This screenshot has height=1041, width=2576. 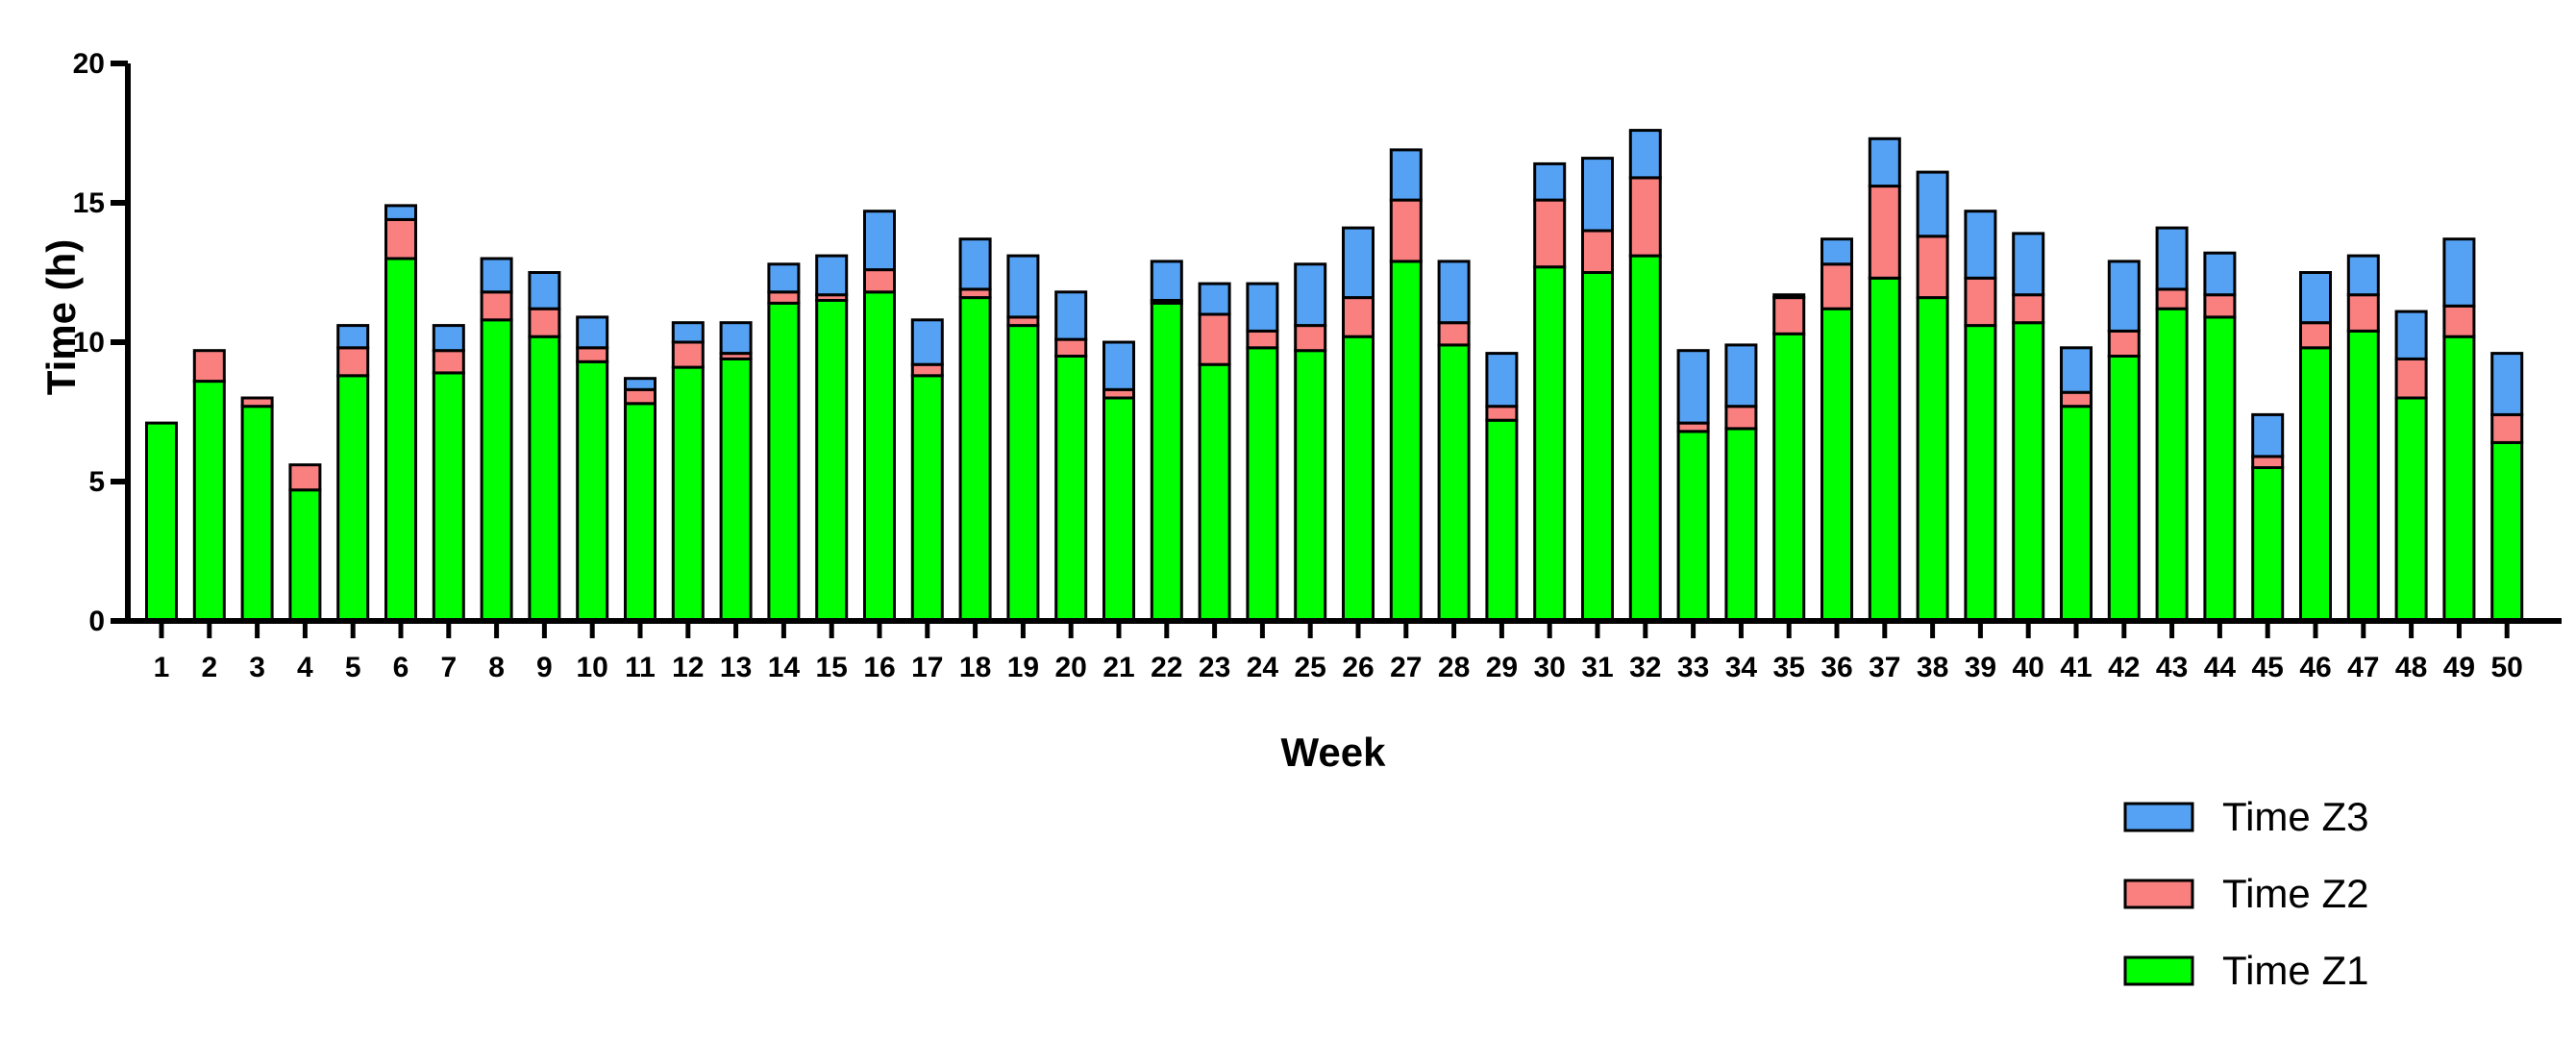 I want to click on x-tick-label: 12, so click(x=688, y=668).